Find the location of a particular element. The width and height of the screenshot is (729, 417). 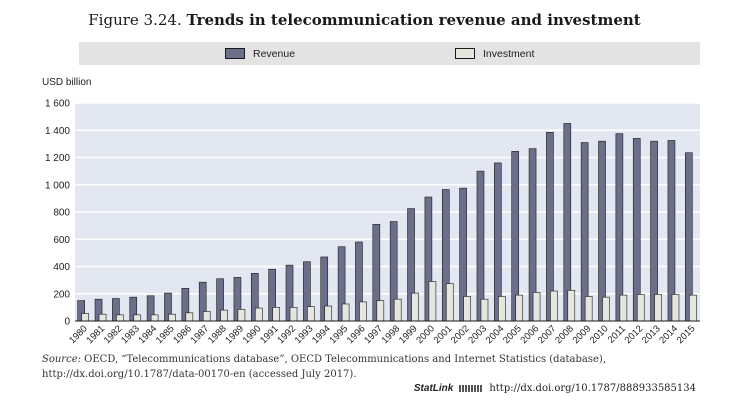

x-tick-label: 1991 is located at coordinates (269, 334).